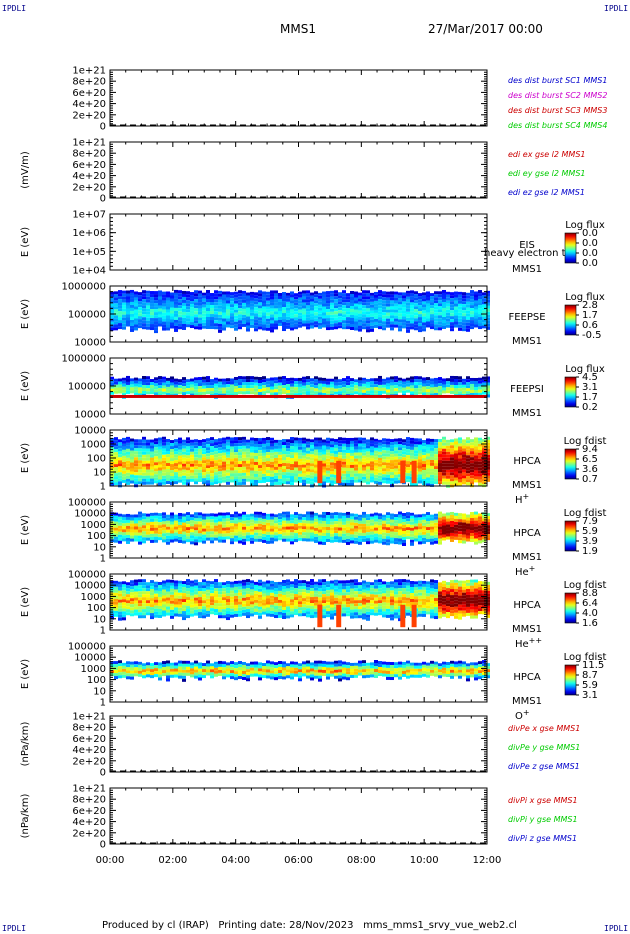 This screenshot has width=630, height=934. Describe the element at coordinates (593, 665) in the screenshot. I see `colorbar-tick-label: 11.5` at that location.